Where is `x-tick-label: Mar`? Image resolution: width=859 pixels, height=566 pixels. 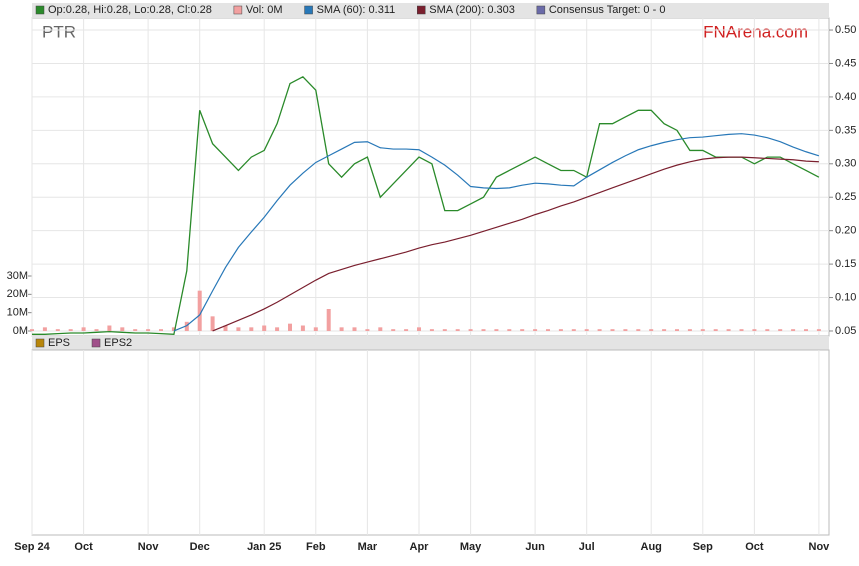 x-tick-label: Mar is located at coordinates (368, 547).